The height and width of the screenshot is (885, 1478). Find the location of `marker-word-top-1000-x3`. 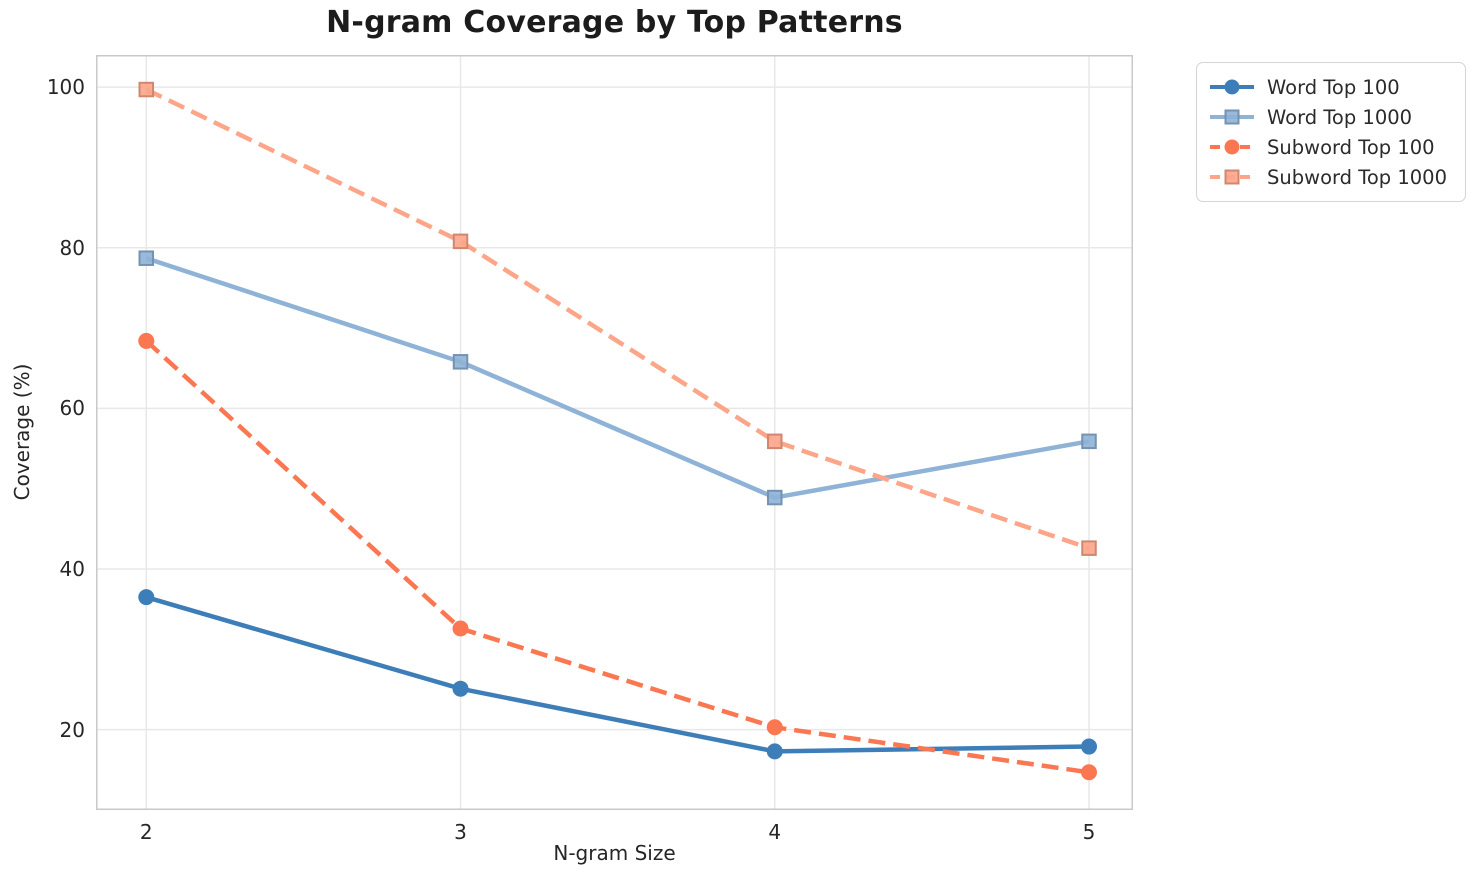

marker-word-top-1000-x3 is located at coordinates (460, 362).